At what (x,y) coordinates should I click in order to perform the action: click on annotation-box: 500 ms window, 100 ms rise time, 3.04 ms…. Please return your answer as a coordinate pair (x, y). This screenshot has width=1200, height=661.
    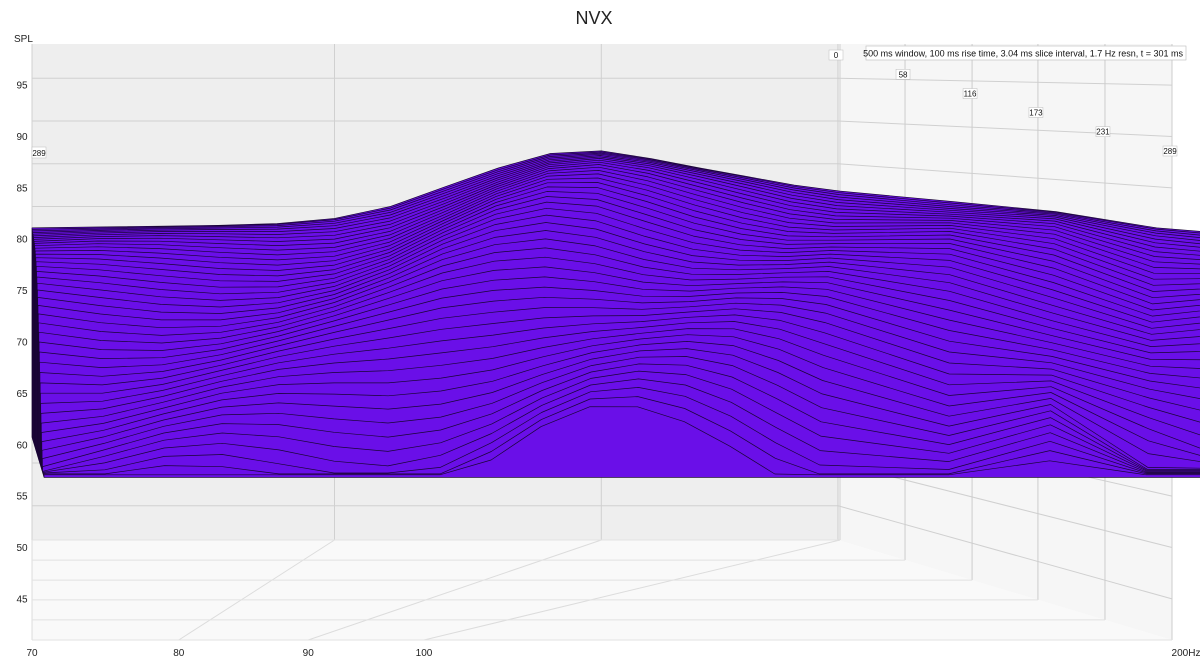
    Looking at the image, I should click on (1025, 53).